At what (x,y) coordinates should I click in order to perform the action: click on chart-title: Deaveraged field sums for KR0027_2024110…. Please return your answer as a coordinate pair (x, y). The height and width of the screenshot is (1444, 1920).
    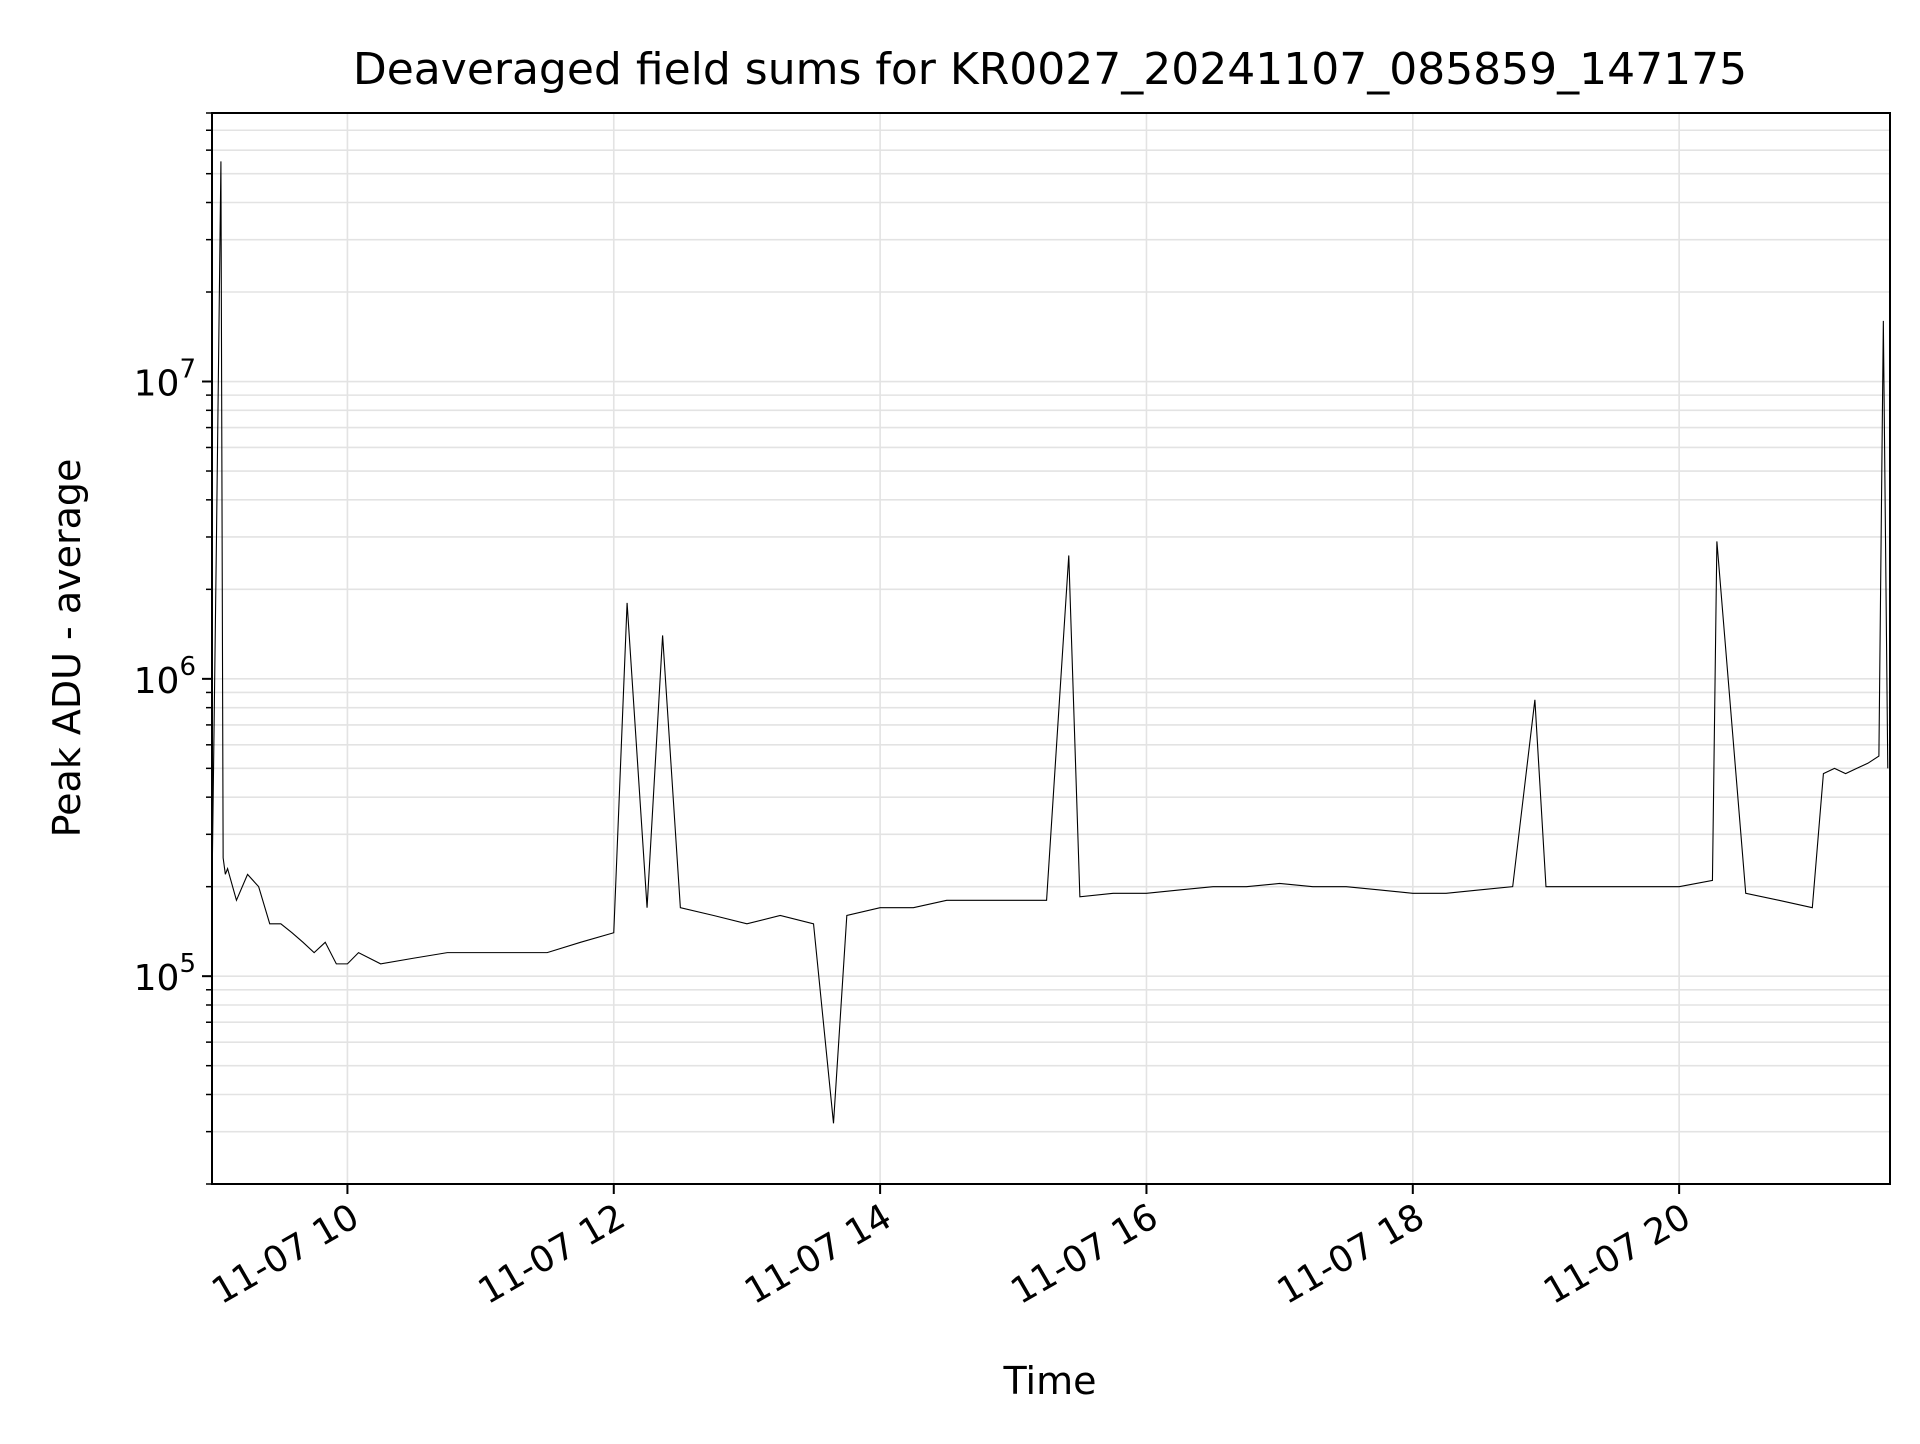
    Looking at the image, I should click on (1050, 69).